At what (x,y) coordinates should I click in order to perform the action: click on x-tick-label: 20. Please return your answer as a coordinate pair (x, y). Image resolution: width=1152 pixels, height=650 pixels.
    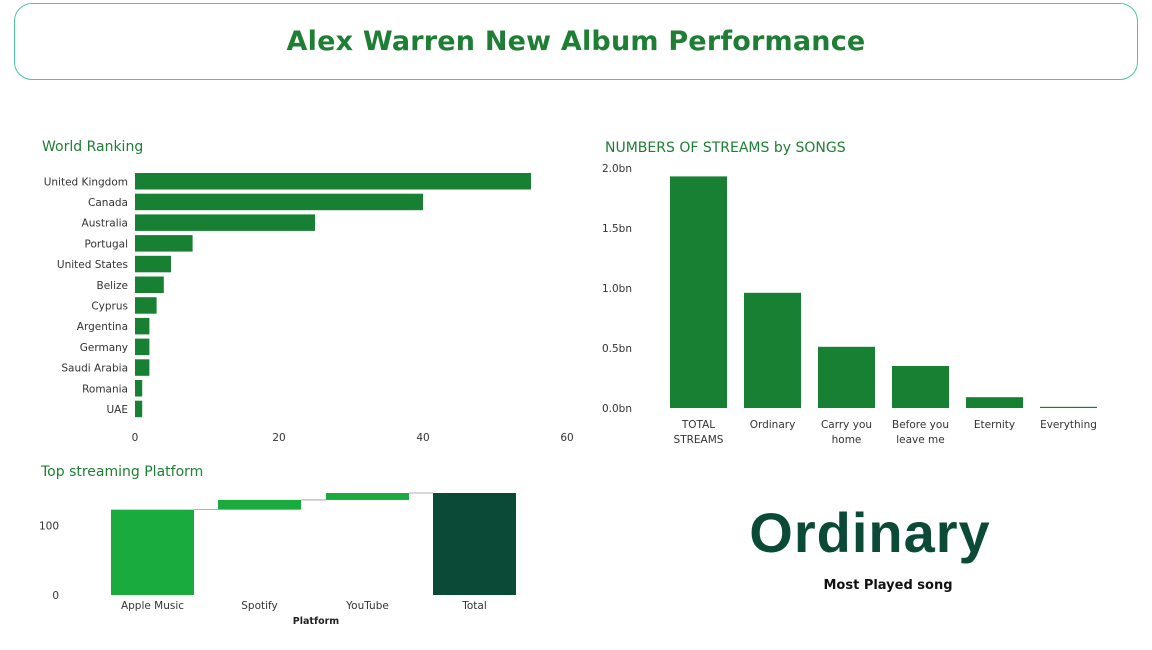
    Looking at the image, I should click on (278, 438).